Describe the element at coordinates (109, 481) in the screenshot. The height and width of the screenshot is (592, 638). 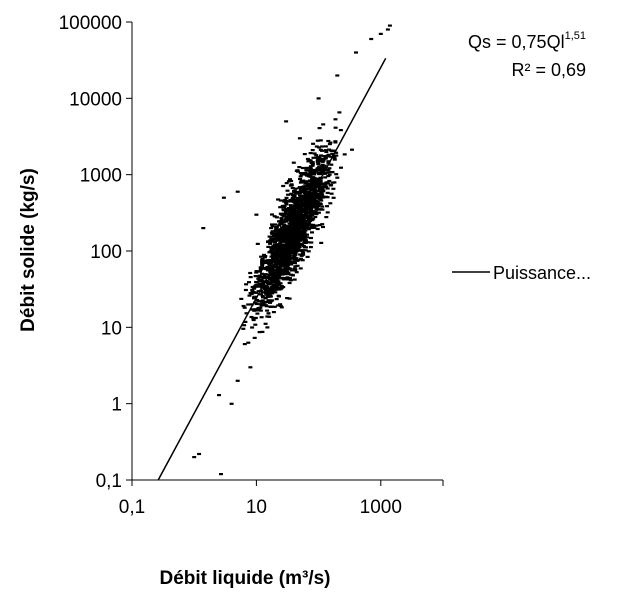
I see `y-tick-label: 0,1` at that location.